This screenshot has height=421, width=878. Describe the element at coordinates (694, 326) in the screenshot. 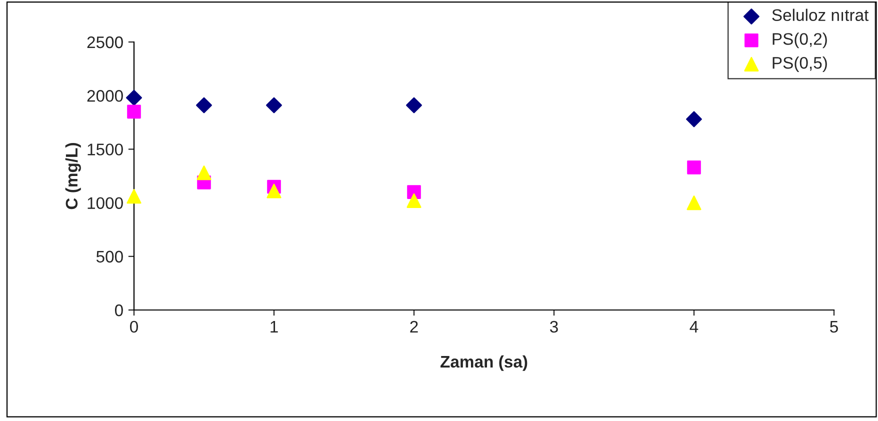

I see `x-tick-label: 4` at that location.